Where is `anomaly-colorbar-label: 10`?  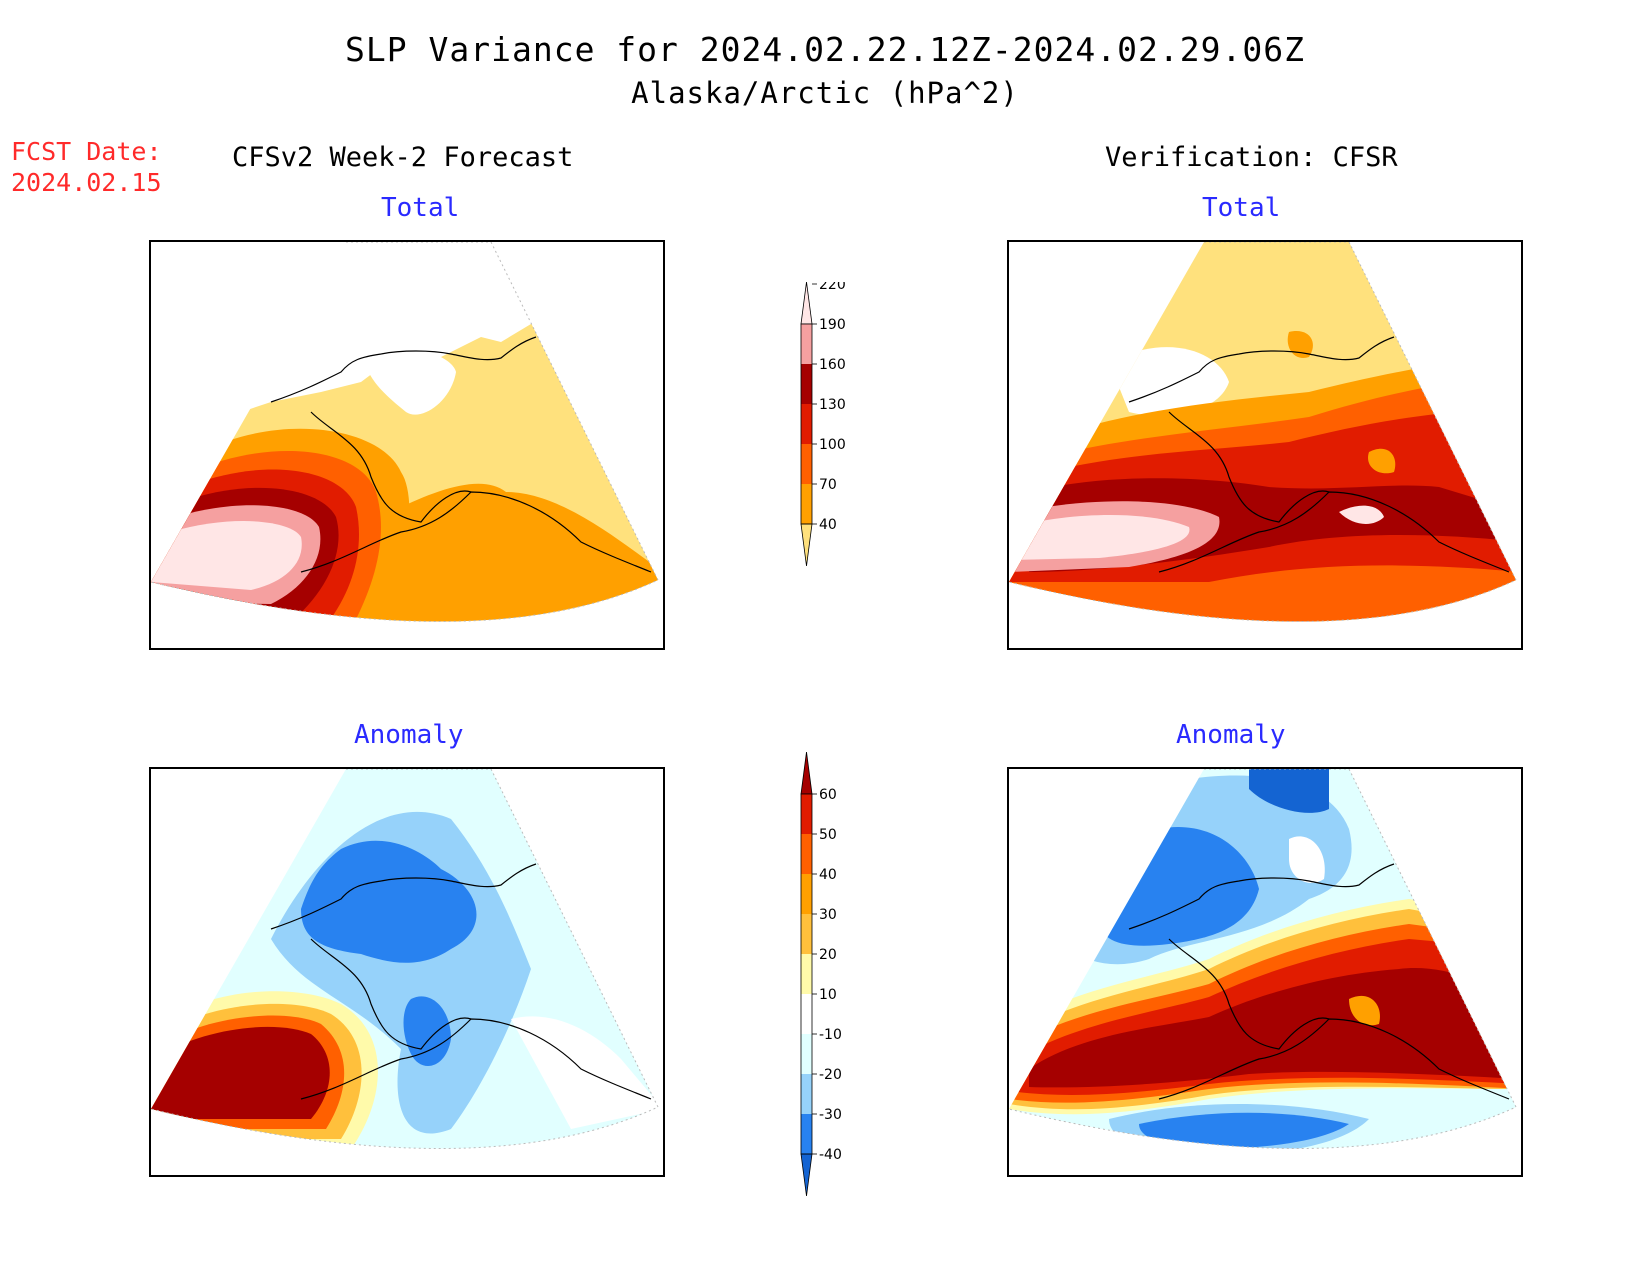
anomaly-colorbar-label: 10 is located at coordinates (828, 995).